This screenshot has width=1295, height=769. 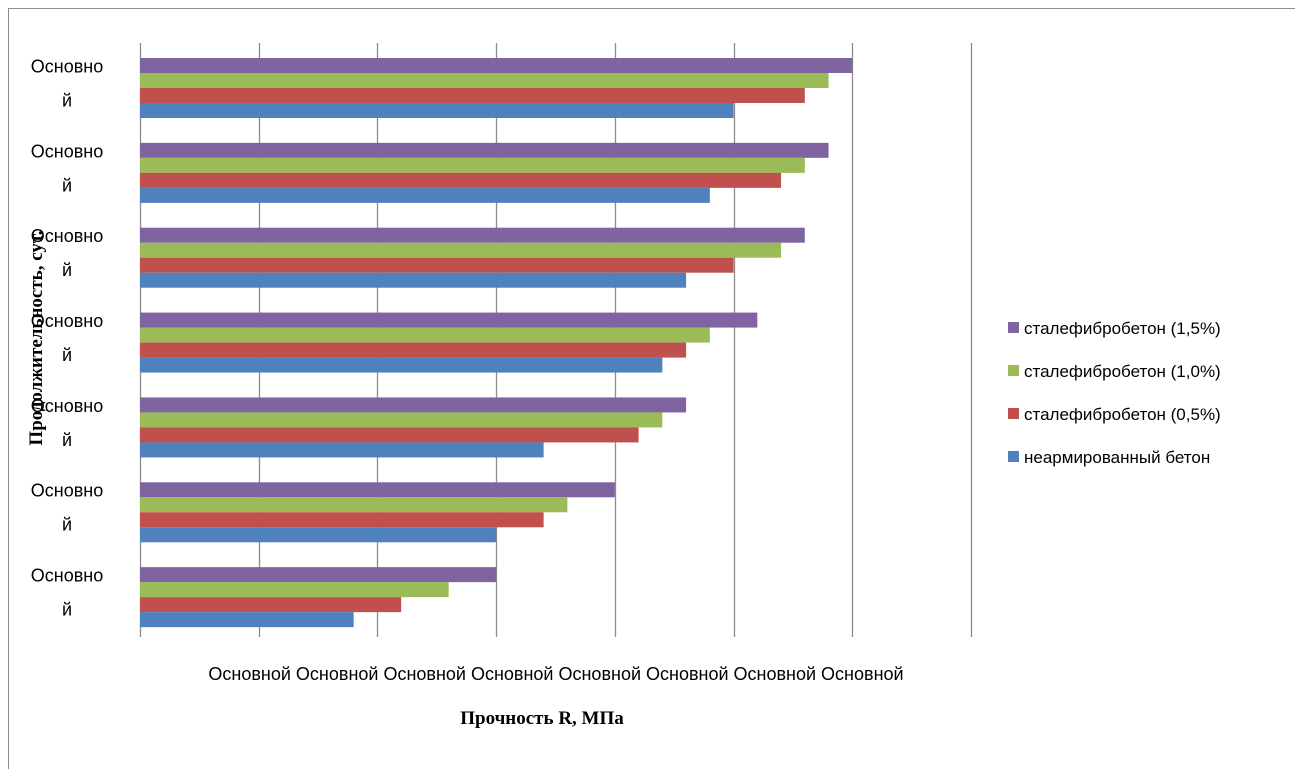 What do you see at coordinates (1122, 371) in the screenshot?
I see `legend-label: сталефибробетон (1,0%)` at bounding box center [1122, 371].